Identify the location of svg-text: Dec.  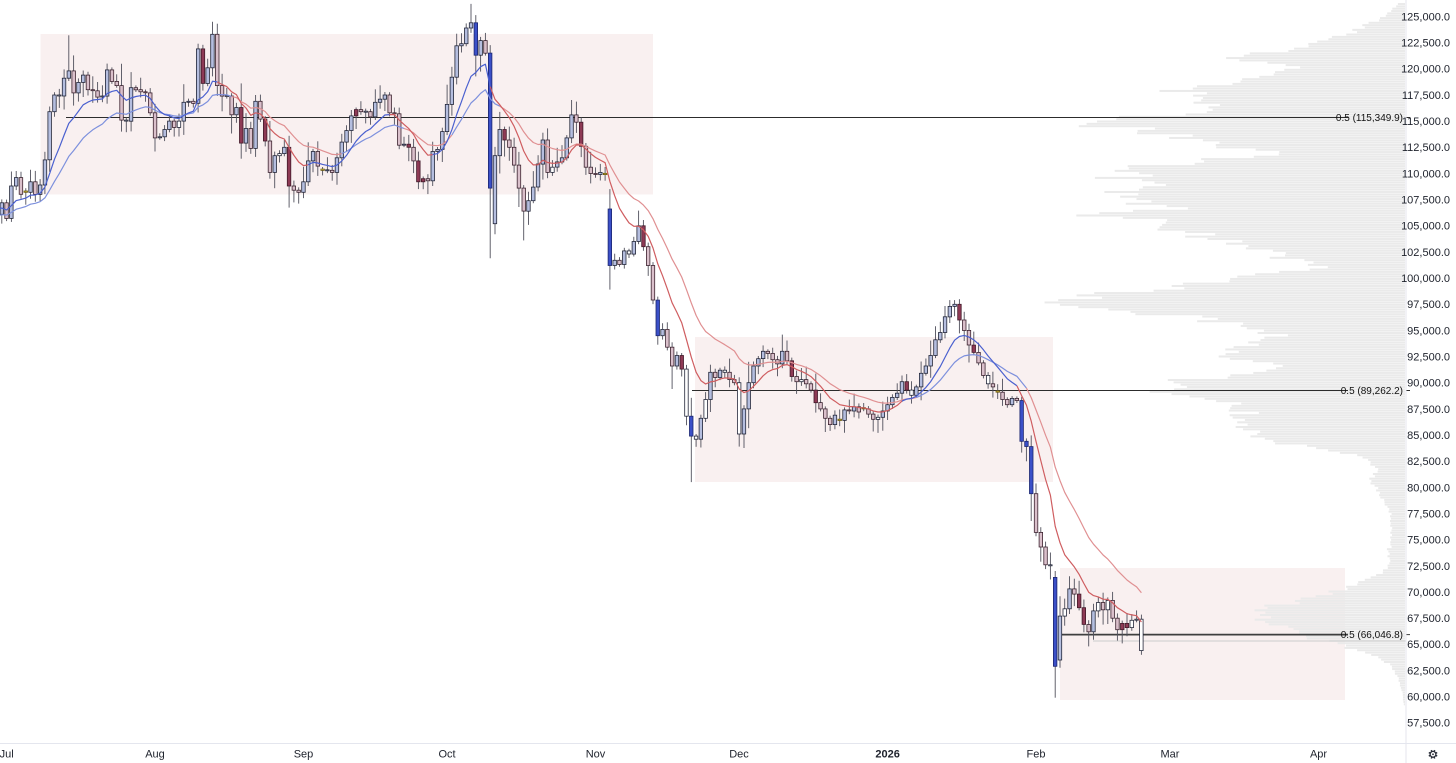
(739, 755).